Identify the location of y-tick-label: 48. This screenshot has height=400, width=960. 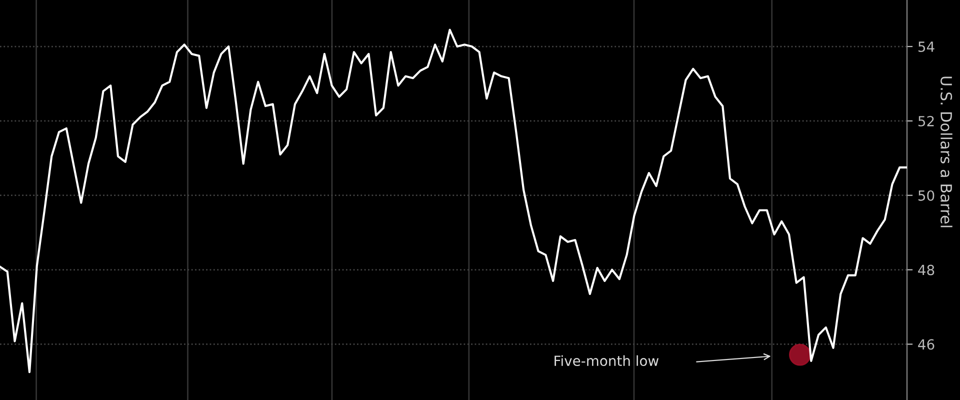
(926, 270).